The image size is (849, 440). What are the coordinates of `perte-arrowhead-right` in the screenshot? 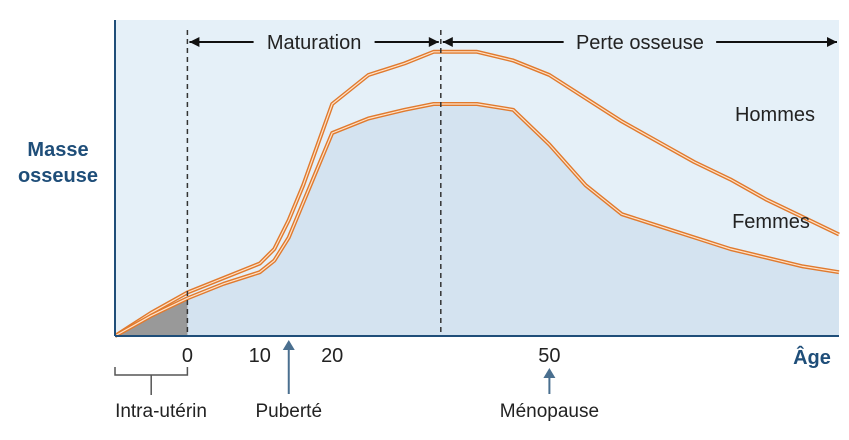 It's located at (832, 42).